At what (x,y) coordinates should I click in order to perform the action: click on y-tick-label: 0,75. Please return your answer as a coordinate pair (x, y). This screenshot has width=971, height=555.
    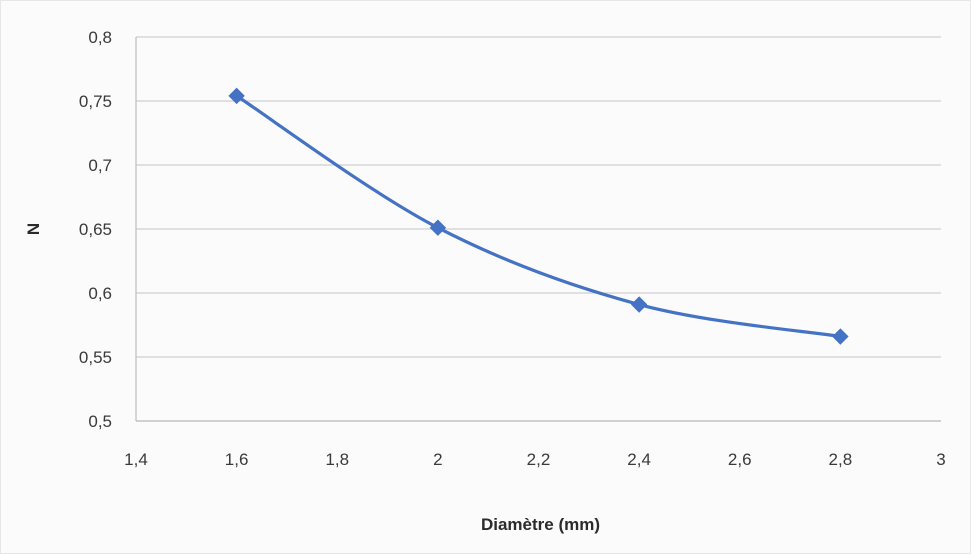
    Looking at the image, I should click on (95, 101).